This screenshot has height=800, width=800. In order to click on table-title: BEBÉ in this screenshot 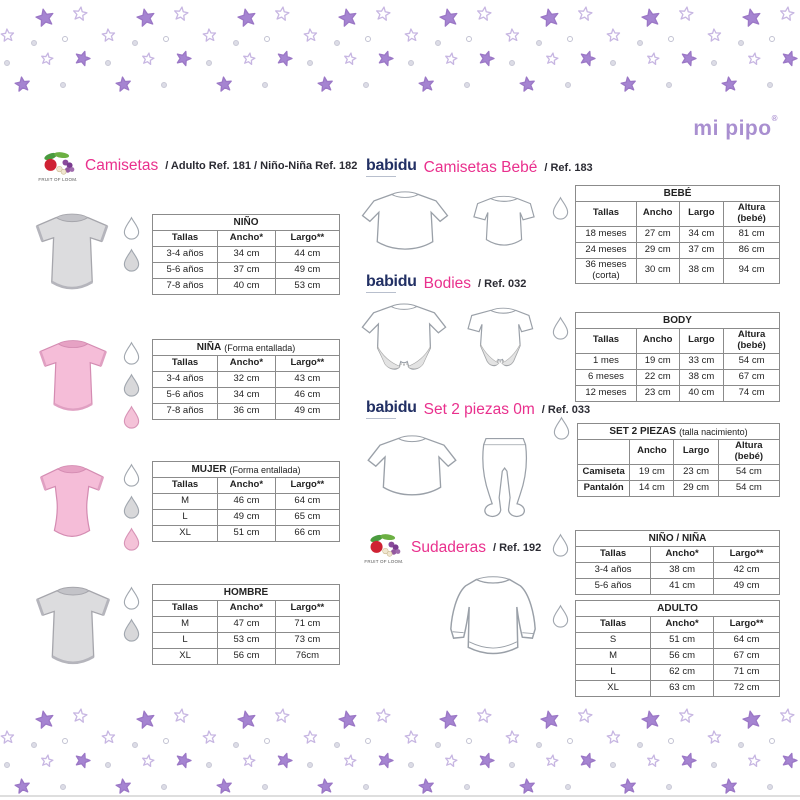, I will do `click(677, 194)`.